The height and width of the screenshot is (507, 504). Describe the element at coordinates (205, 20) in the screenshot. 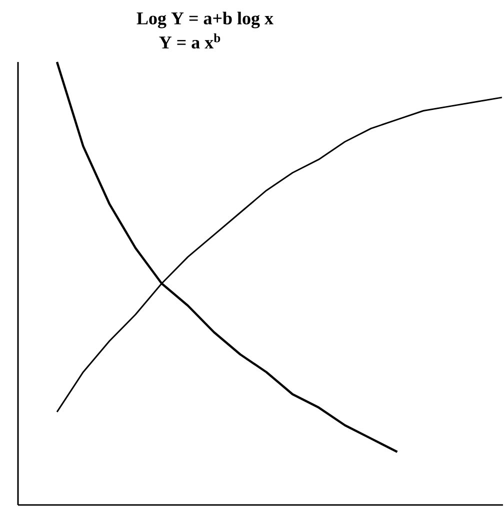

I see `chart-title: Log Y = a+b log x` at that location.